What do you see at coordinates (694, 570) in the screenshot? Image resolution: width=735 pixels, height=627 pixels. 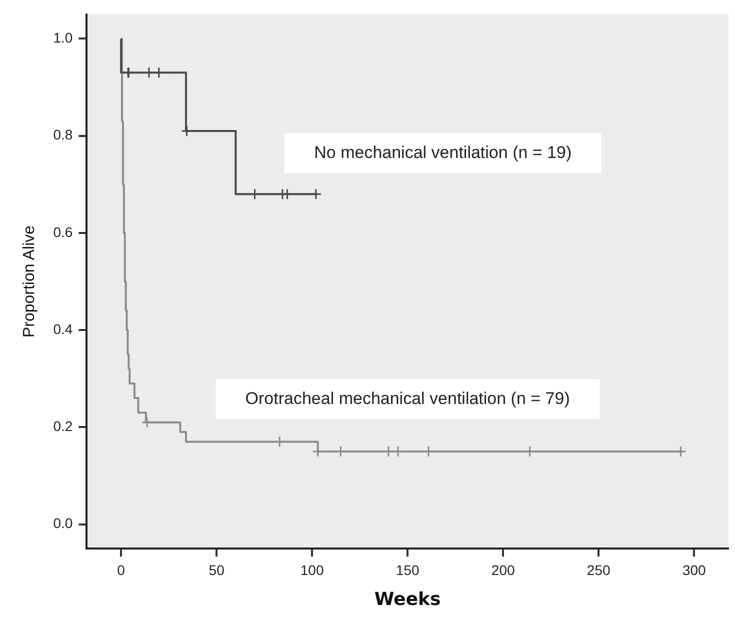 I see `x-tick-label: 300` at bounding box center [694, 570].